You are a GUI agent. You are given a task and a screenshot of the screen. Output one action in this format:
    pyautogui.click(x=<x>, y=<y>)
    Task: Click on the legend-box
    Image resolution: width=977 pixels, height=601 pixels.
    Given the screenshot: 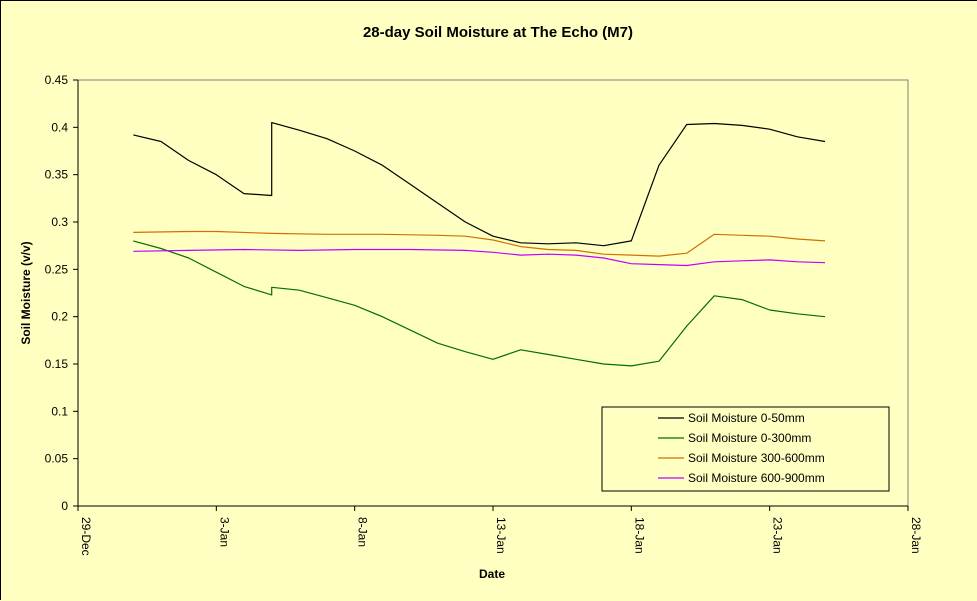 What is the action you would take?
    pyautogui.click(x=745, y=449)
    